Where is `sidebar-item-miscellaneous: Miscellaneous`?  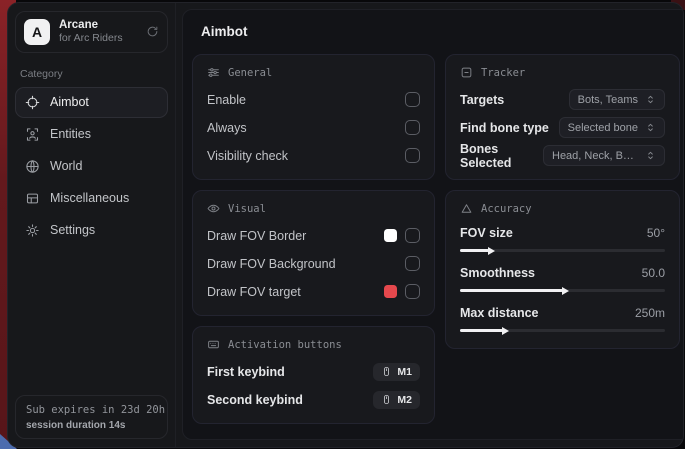 sidebar-item-miscellaneous: Miscellaneous is located at coordinates (91, 198).